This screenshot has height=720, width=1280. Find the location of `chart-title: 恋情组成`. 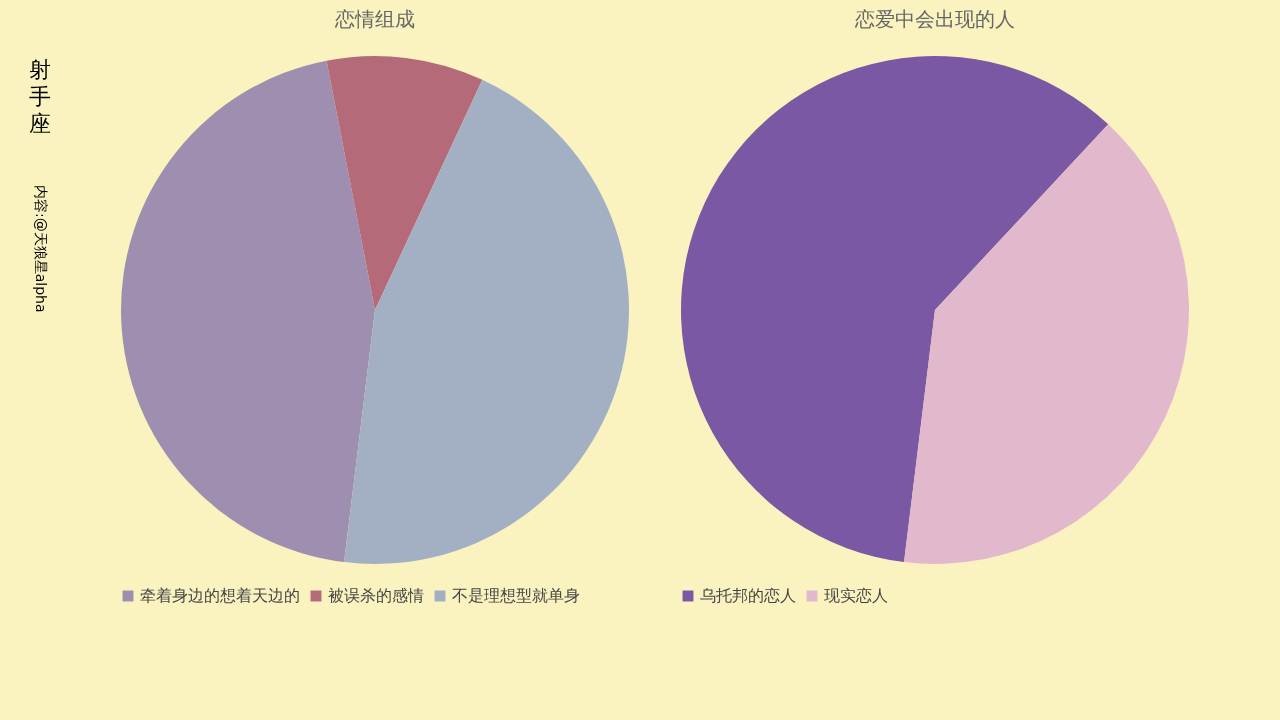

chart-title: 恋情组成 is located at coordinates (374, 19).